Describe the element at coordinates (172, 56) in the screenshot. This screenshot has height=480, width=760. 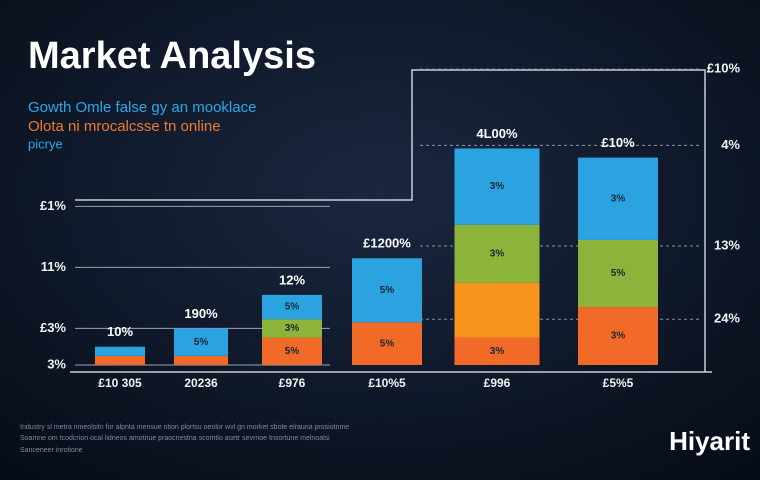
I see `chart-title: Market Analysis` at that location.